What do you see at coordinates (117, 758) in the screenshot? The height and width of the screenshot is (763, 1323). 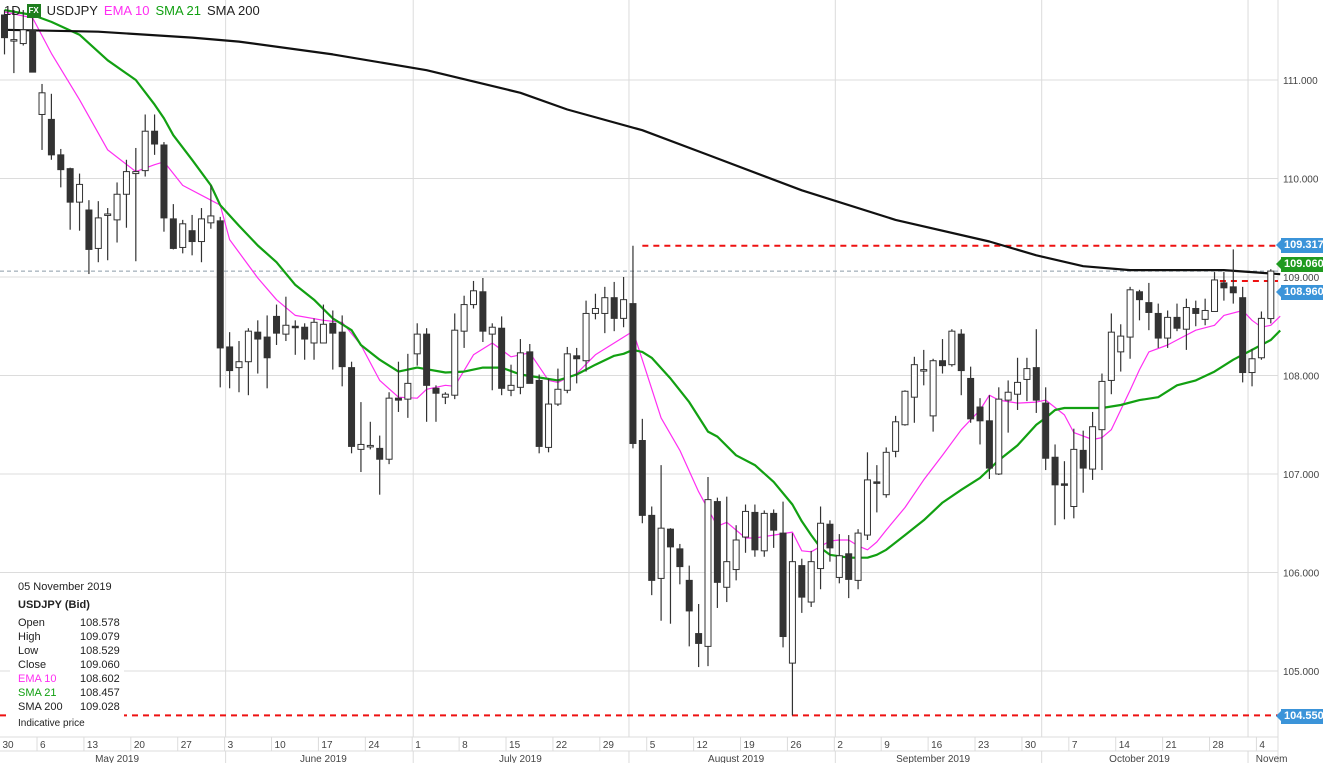 I see `month-label: May 2019` at bounding box center [117, 758].